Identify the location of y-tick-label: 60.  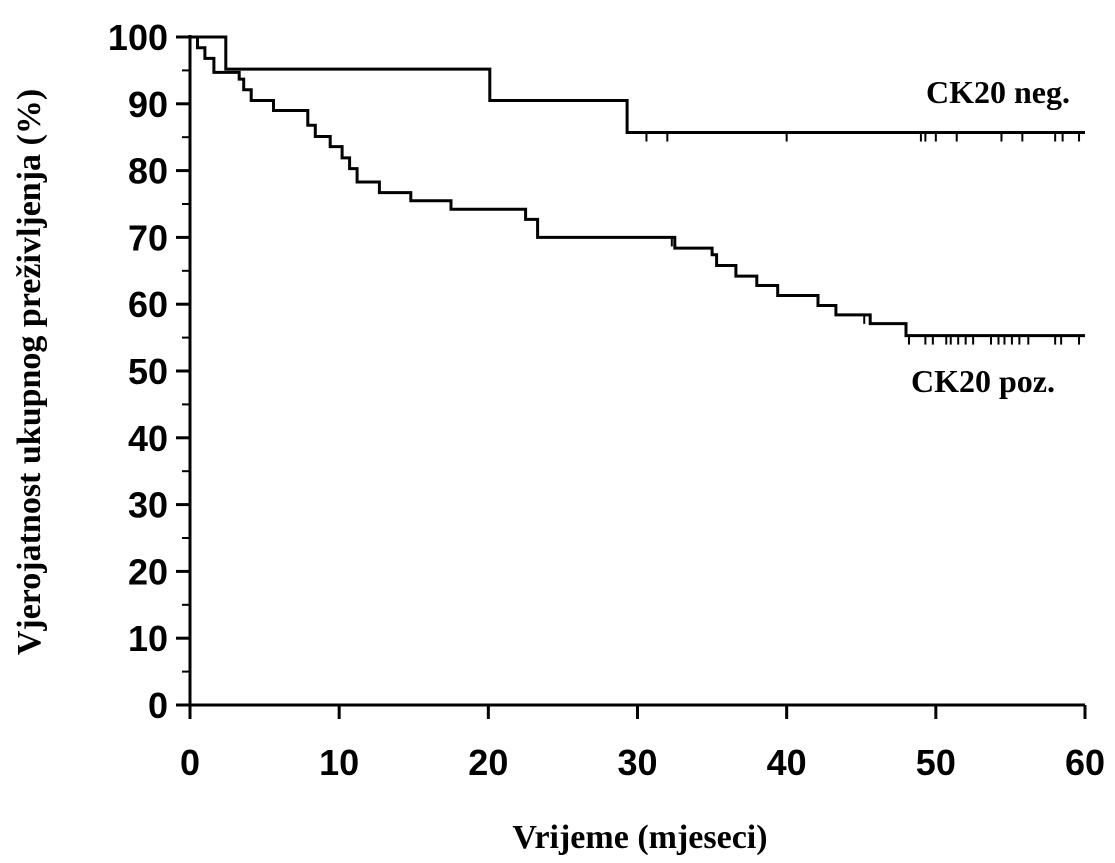
(148, 304).